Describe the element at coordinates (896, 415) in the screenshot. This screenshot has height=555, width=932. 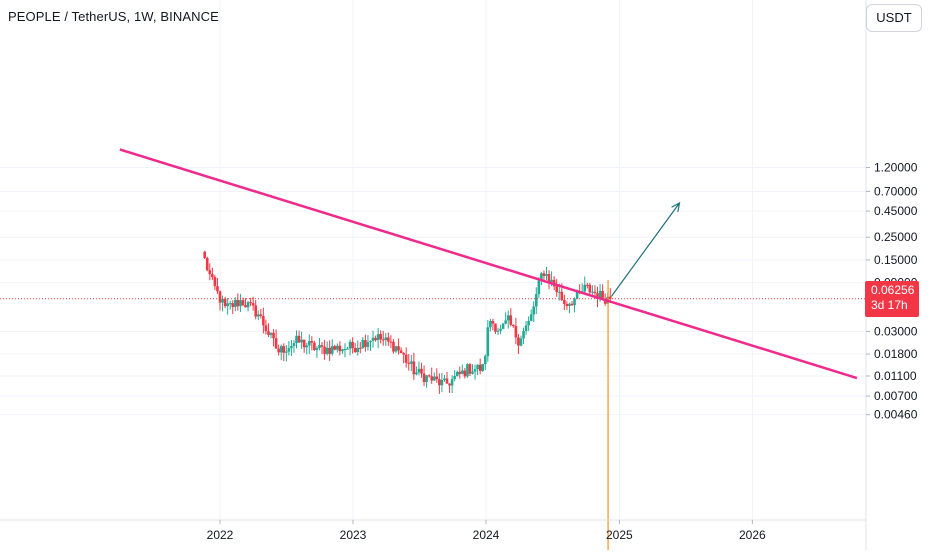
I see `y-tick-label: 0.00460` at that location.